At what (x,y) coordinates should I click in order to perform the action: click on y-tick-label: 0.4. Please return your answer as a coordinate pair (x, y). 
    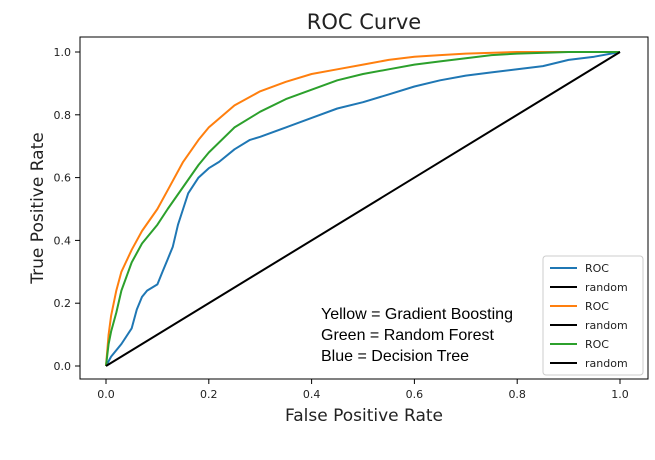
    Looking at the image, I should click on (63, 240).